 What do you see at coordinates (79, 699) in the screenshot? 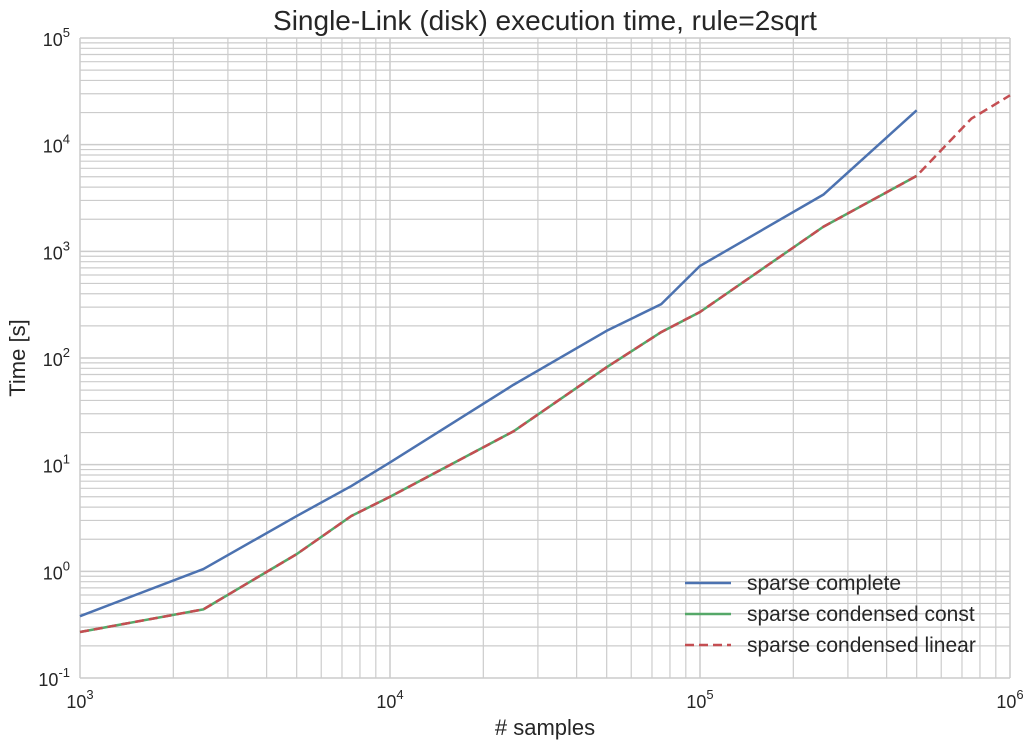
I see `x-tick-label: 10³` at bounding box center [79, 699].